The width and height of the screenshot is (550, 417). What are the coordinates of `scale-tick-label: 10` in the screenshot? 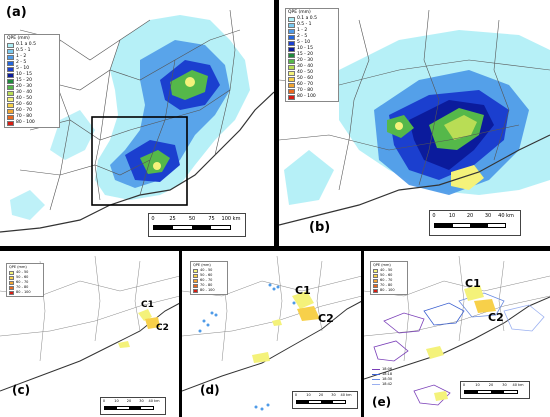 It's located at (477, 385).